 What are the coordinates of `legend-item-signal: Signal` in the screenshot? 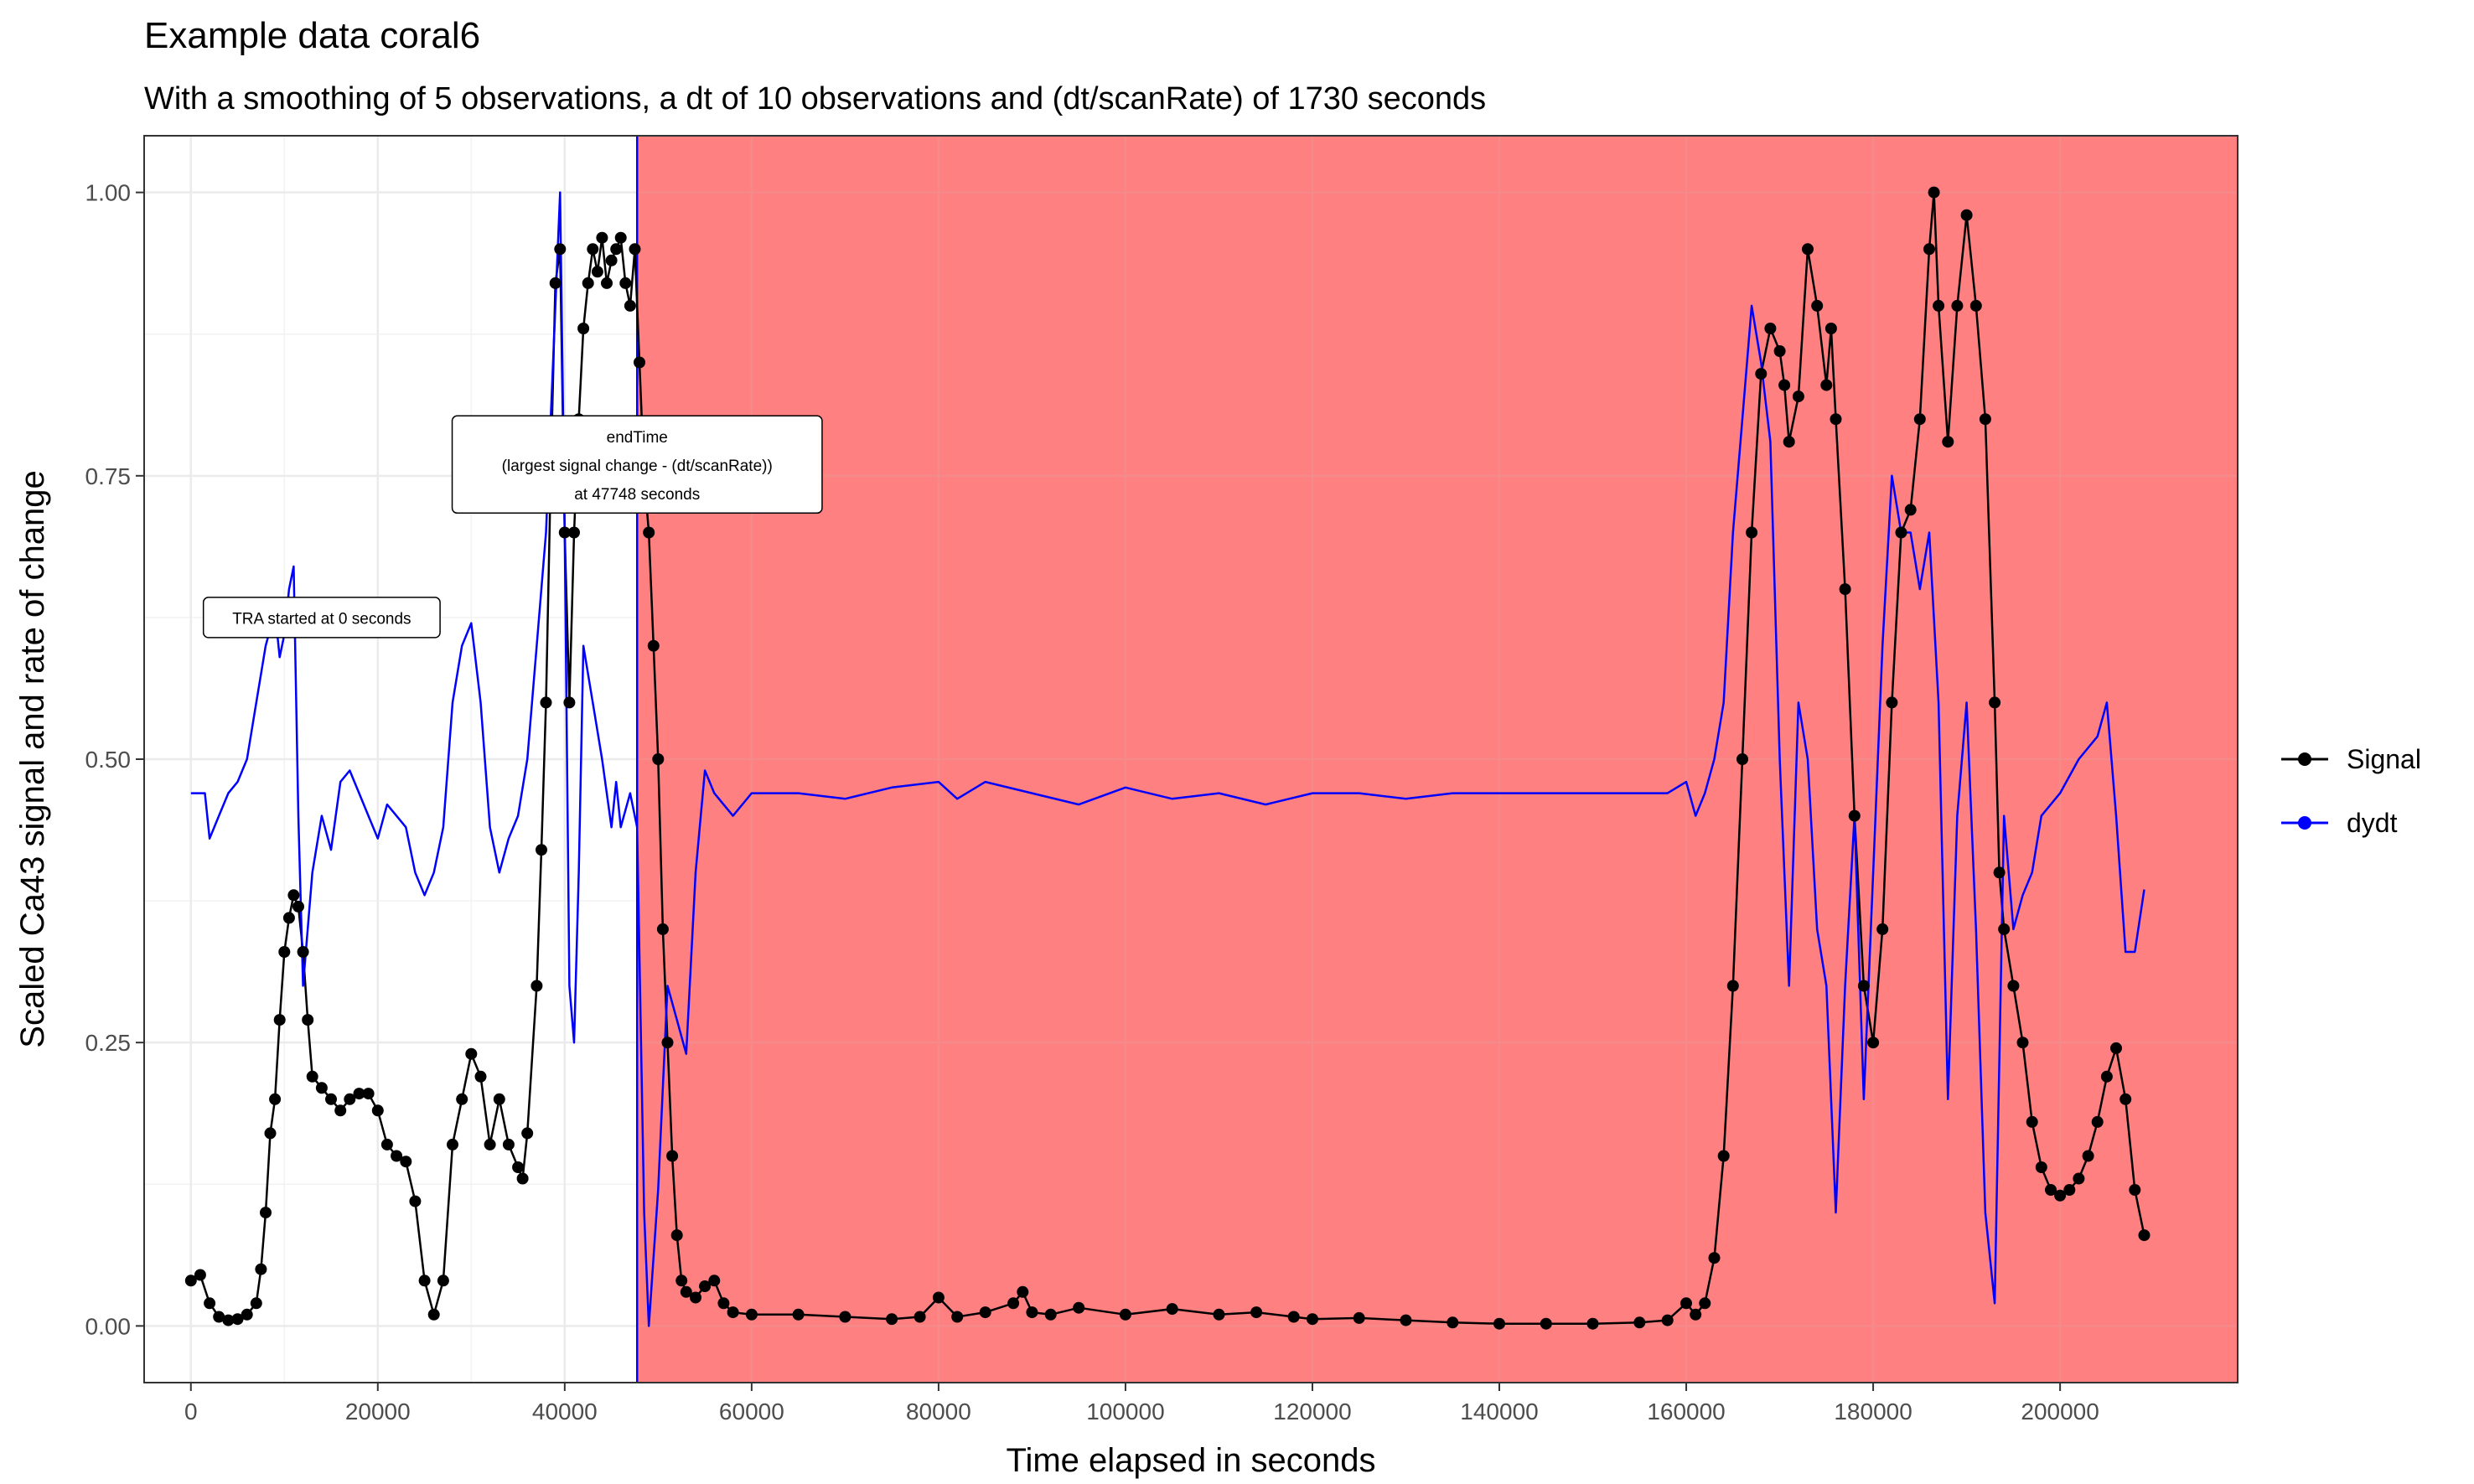 It's located at (2351, 759).